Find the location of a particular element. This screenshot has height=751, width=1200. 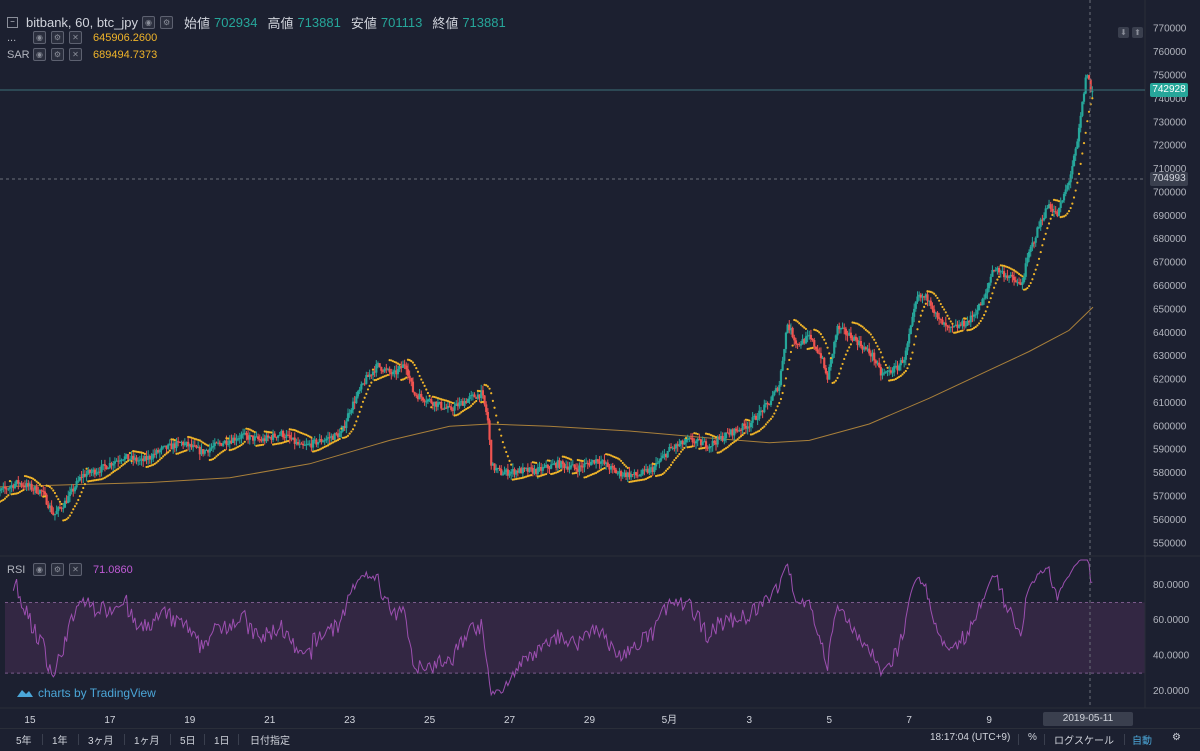

timeframe-5y: 5年 is located at coordinates (24, 741).